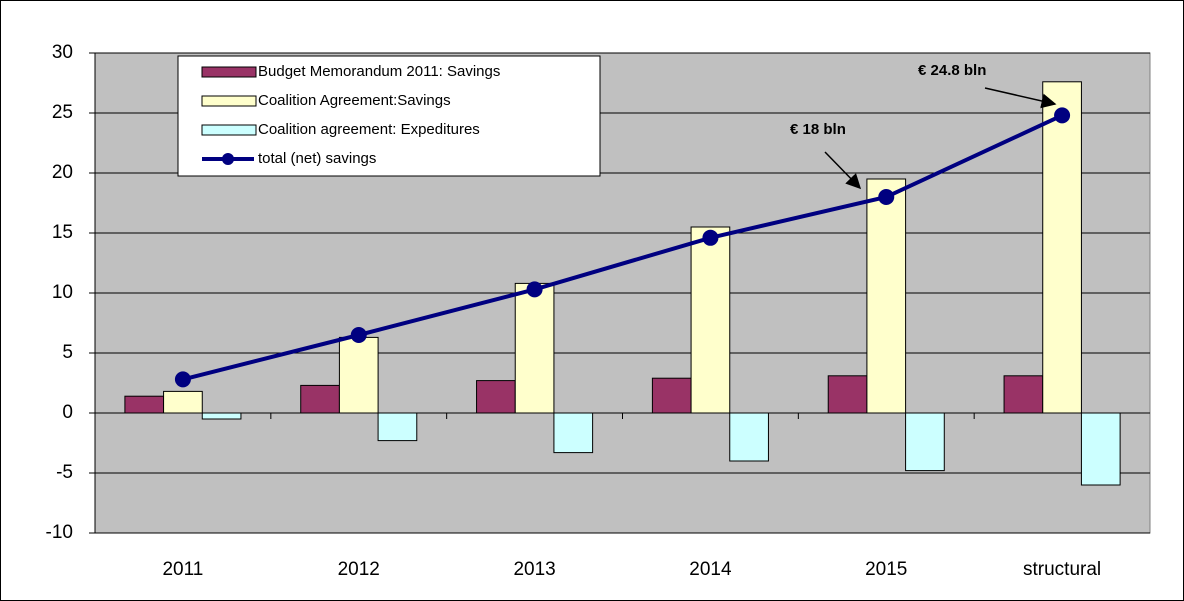 The width and height of the screenshot is (1184, 601). Describe the element at coordinates (952, 70) in the screenshot. I see `annotation: € 24.8 bln` at that location.